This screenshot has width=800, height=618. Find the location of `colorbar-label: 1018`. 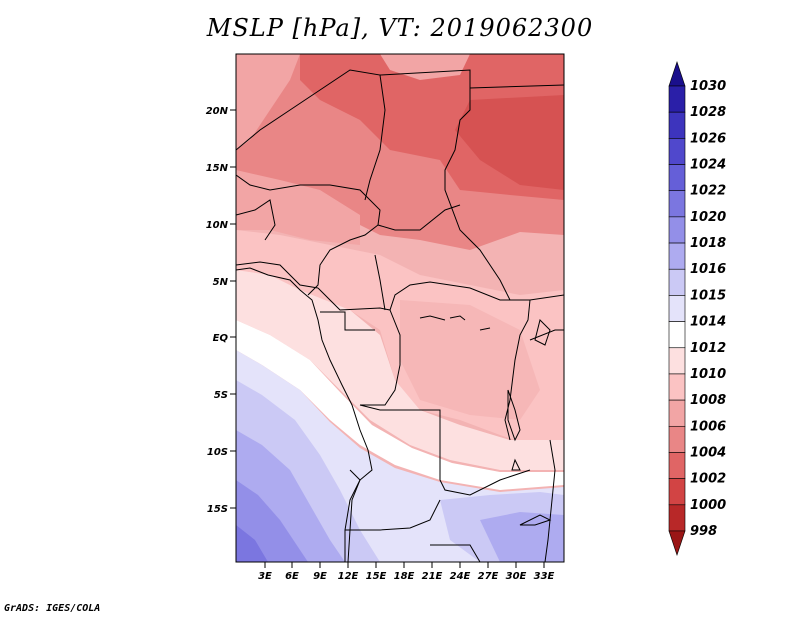

colorbar-label: 1018 is located at coordinates (708, 243).